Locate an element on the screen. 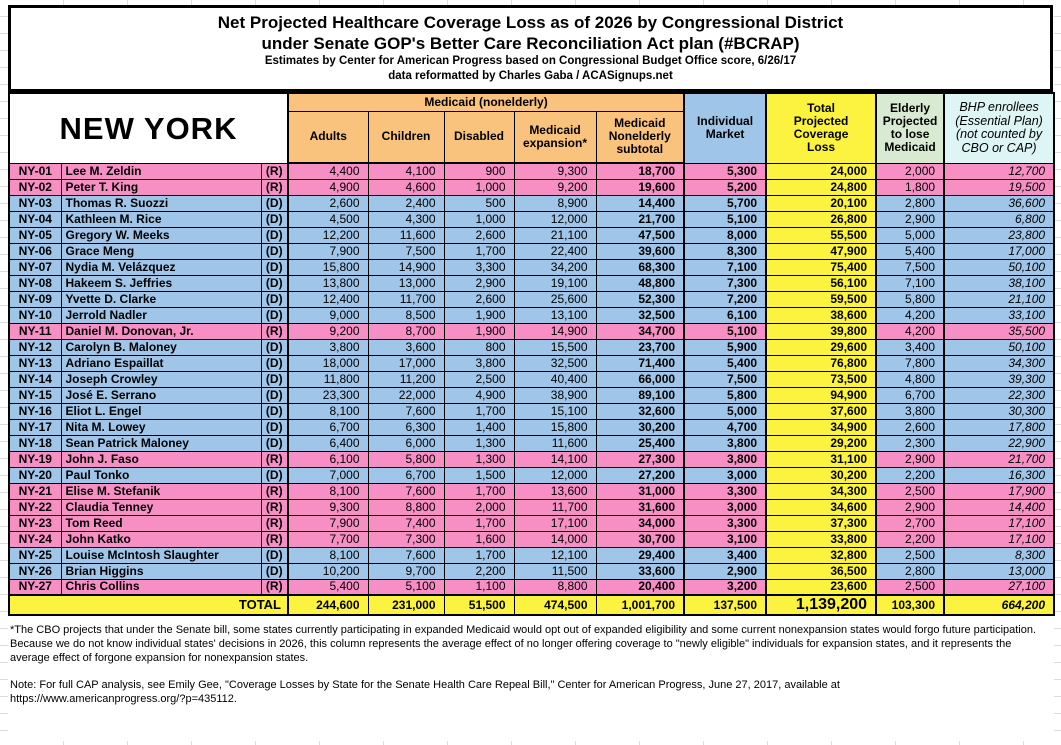  adults-cell: 3,800 is located at coordinates (328, 347).